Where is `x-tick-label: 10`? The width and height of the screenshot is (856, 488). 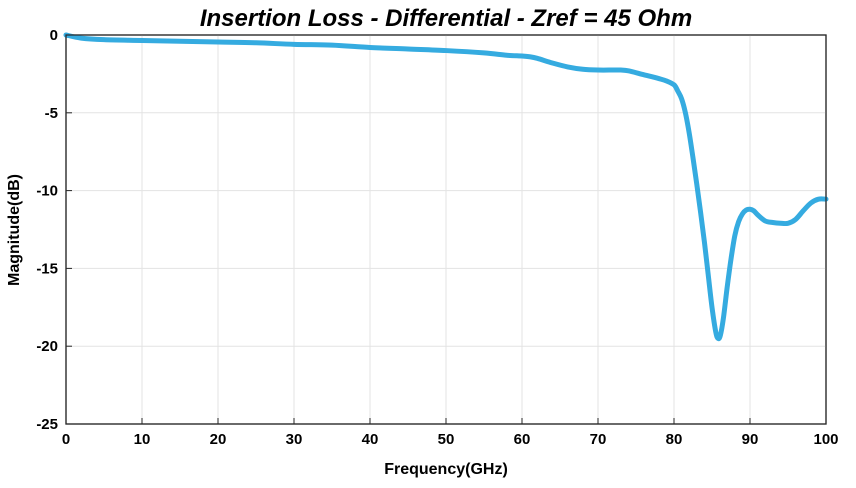 x-tick-label: 10 is located at coordinates (142, 439).